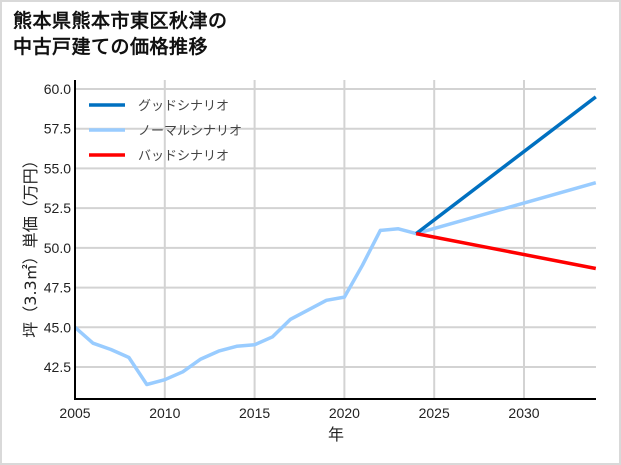 This screenshot has height=465, width=621. What do you see at coordinates (336, 434) in the screenshot?
I see `x-axis-label: 年` at bounding box center [336, 434].